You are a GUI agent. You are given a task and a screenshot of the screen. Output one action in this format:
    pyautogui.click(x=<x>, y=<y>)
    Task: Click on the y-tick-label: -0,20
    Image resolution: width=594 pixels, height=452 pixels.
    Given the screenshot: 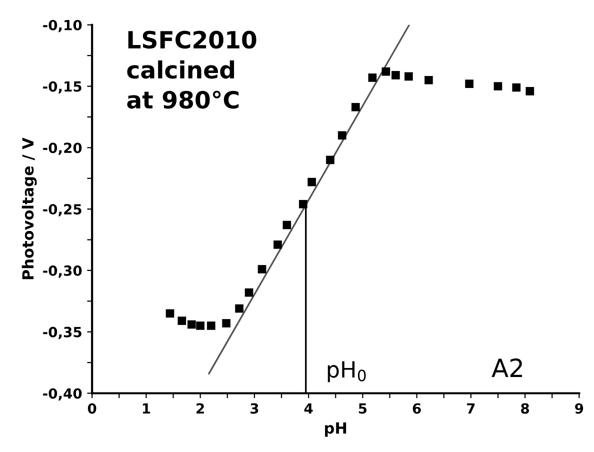 What is the action you would take?
    pyautogui.click(x=62, y=148)
    